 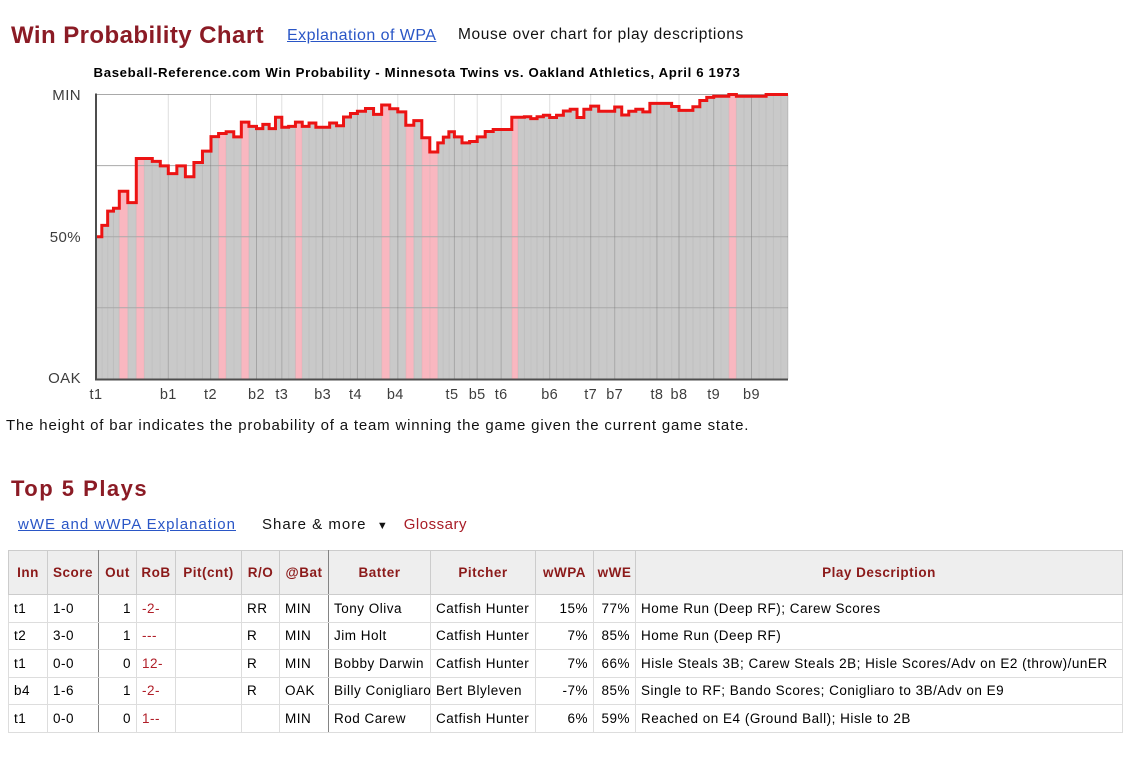 What do you see at coordinates (281, 395) in the screenshot?
I see `svg-text: t3` at bounding box center [281, 395].